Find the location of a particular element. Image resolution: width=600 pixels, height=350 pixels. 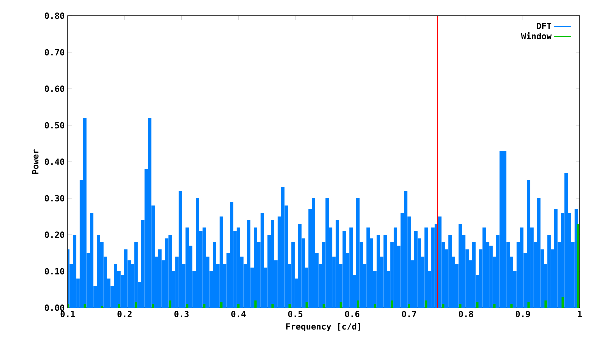

x-tick-label: 1 is located at coordinates (580, 314).